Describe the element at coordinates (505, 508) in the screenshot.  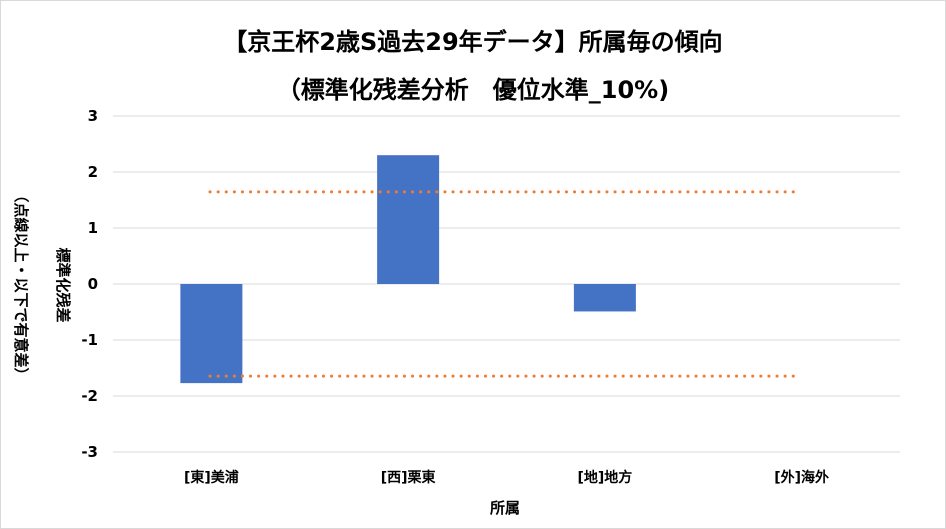
I see `x-axis-label: 所属` at that location.